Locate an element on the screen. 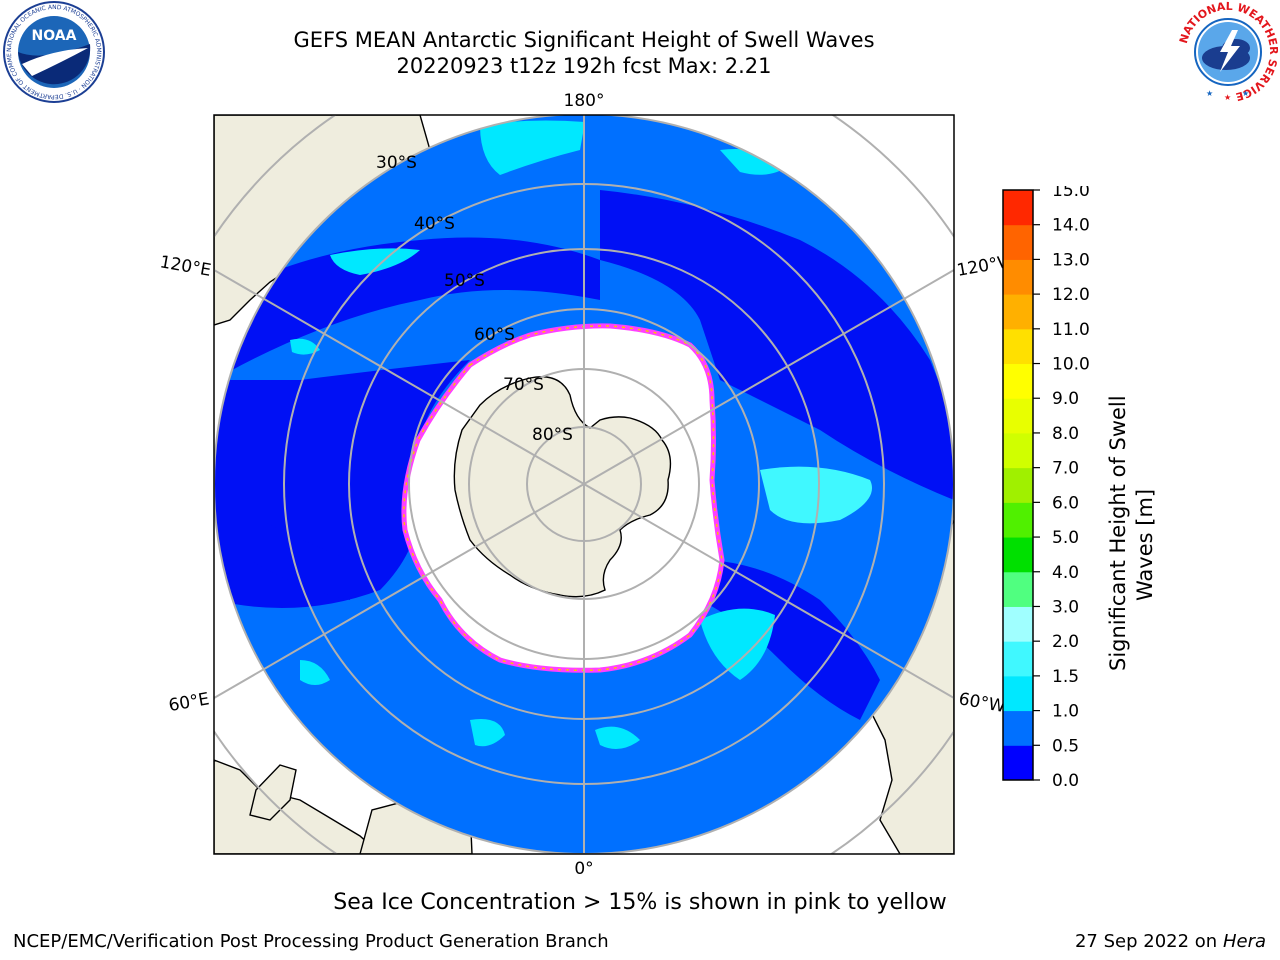 This screenshot has width=1280, height=960. colorbar-frame is located at coordinates (1018, 485).